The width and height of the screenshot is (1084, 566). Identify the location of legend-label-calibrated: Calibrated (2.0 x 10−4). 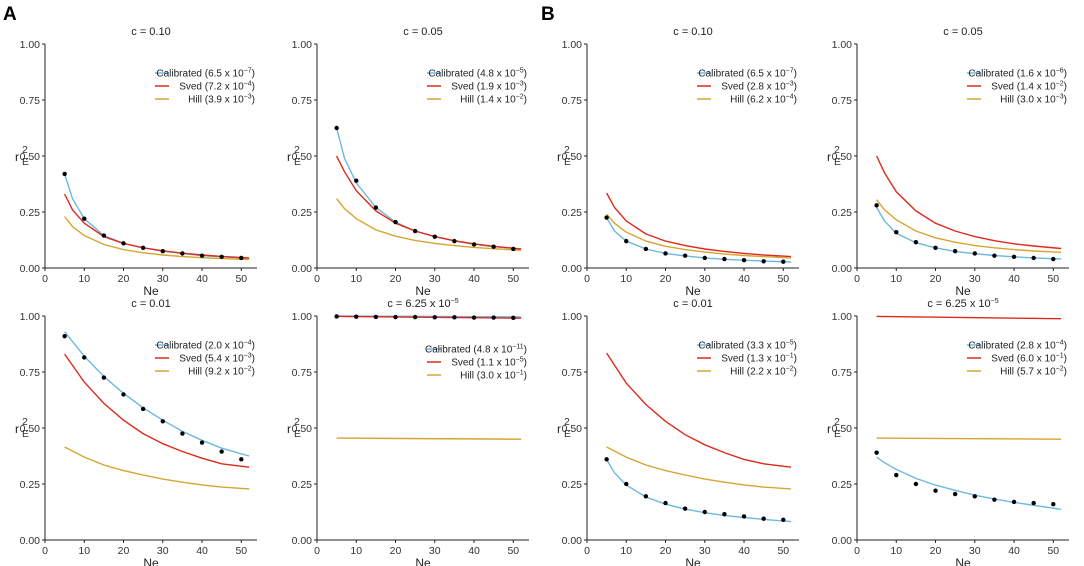
(205, 346).